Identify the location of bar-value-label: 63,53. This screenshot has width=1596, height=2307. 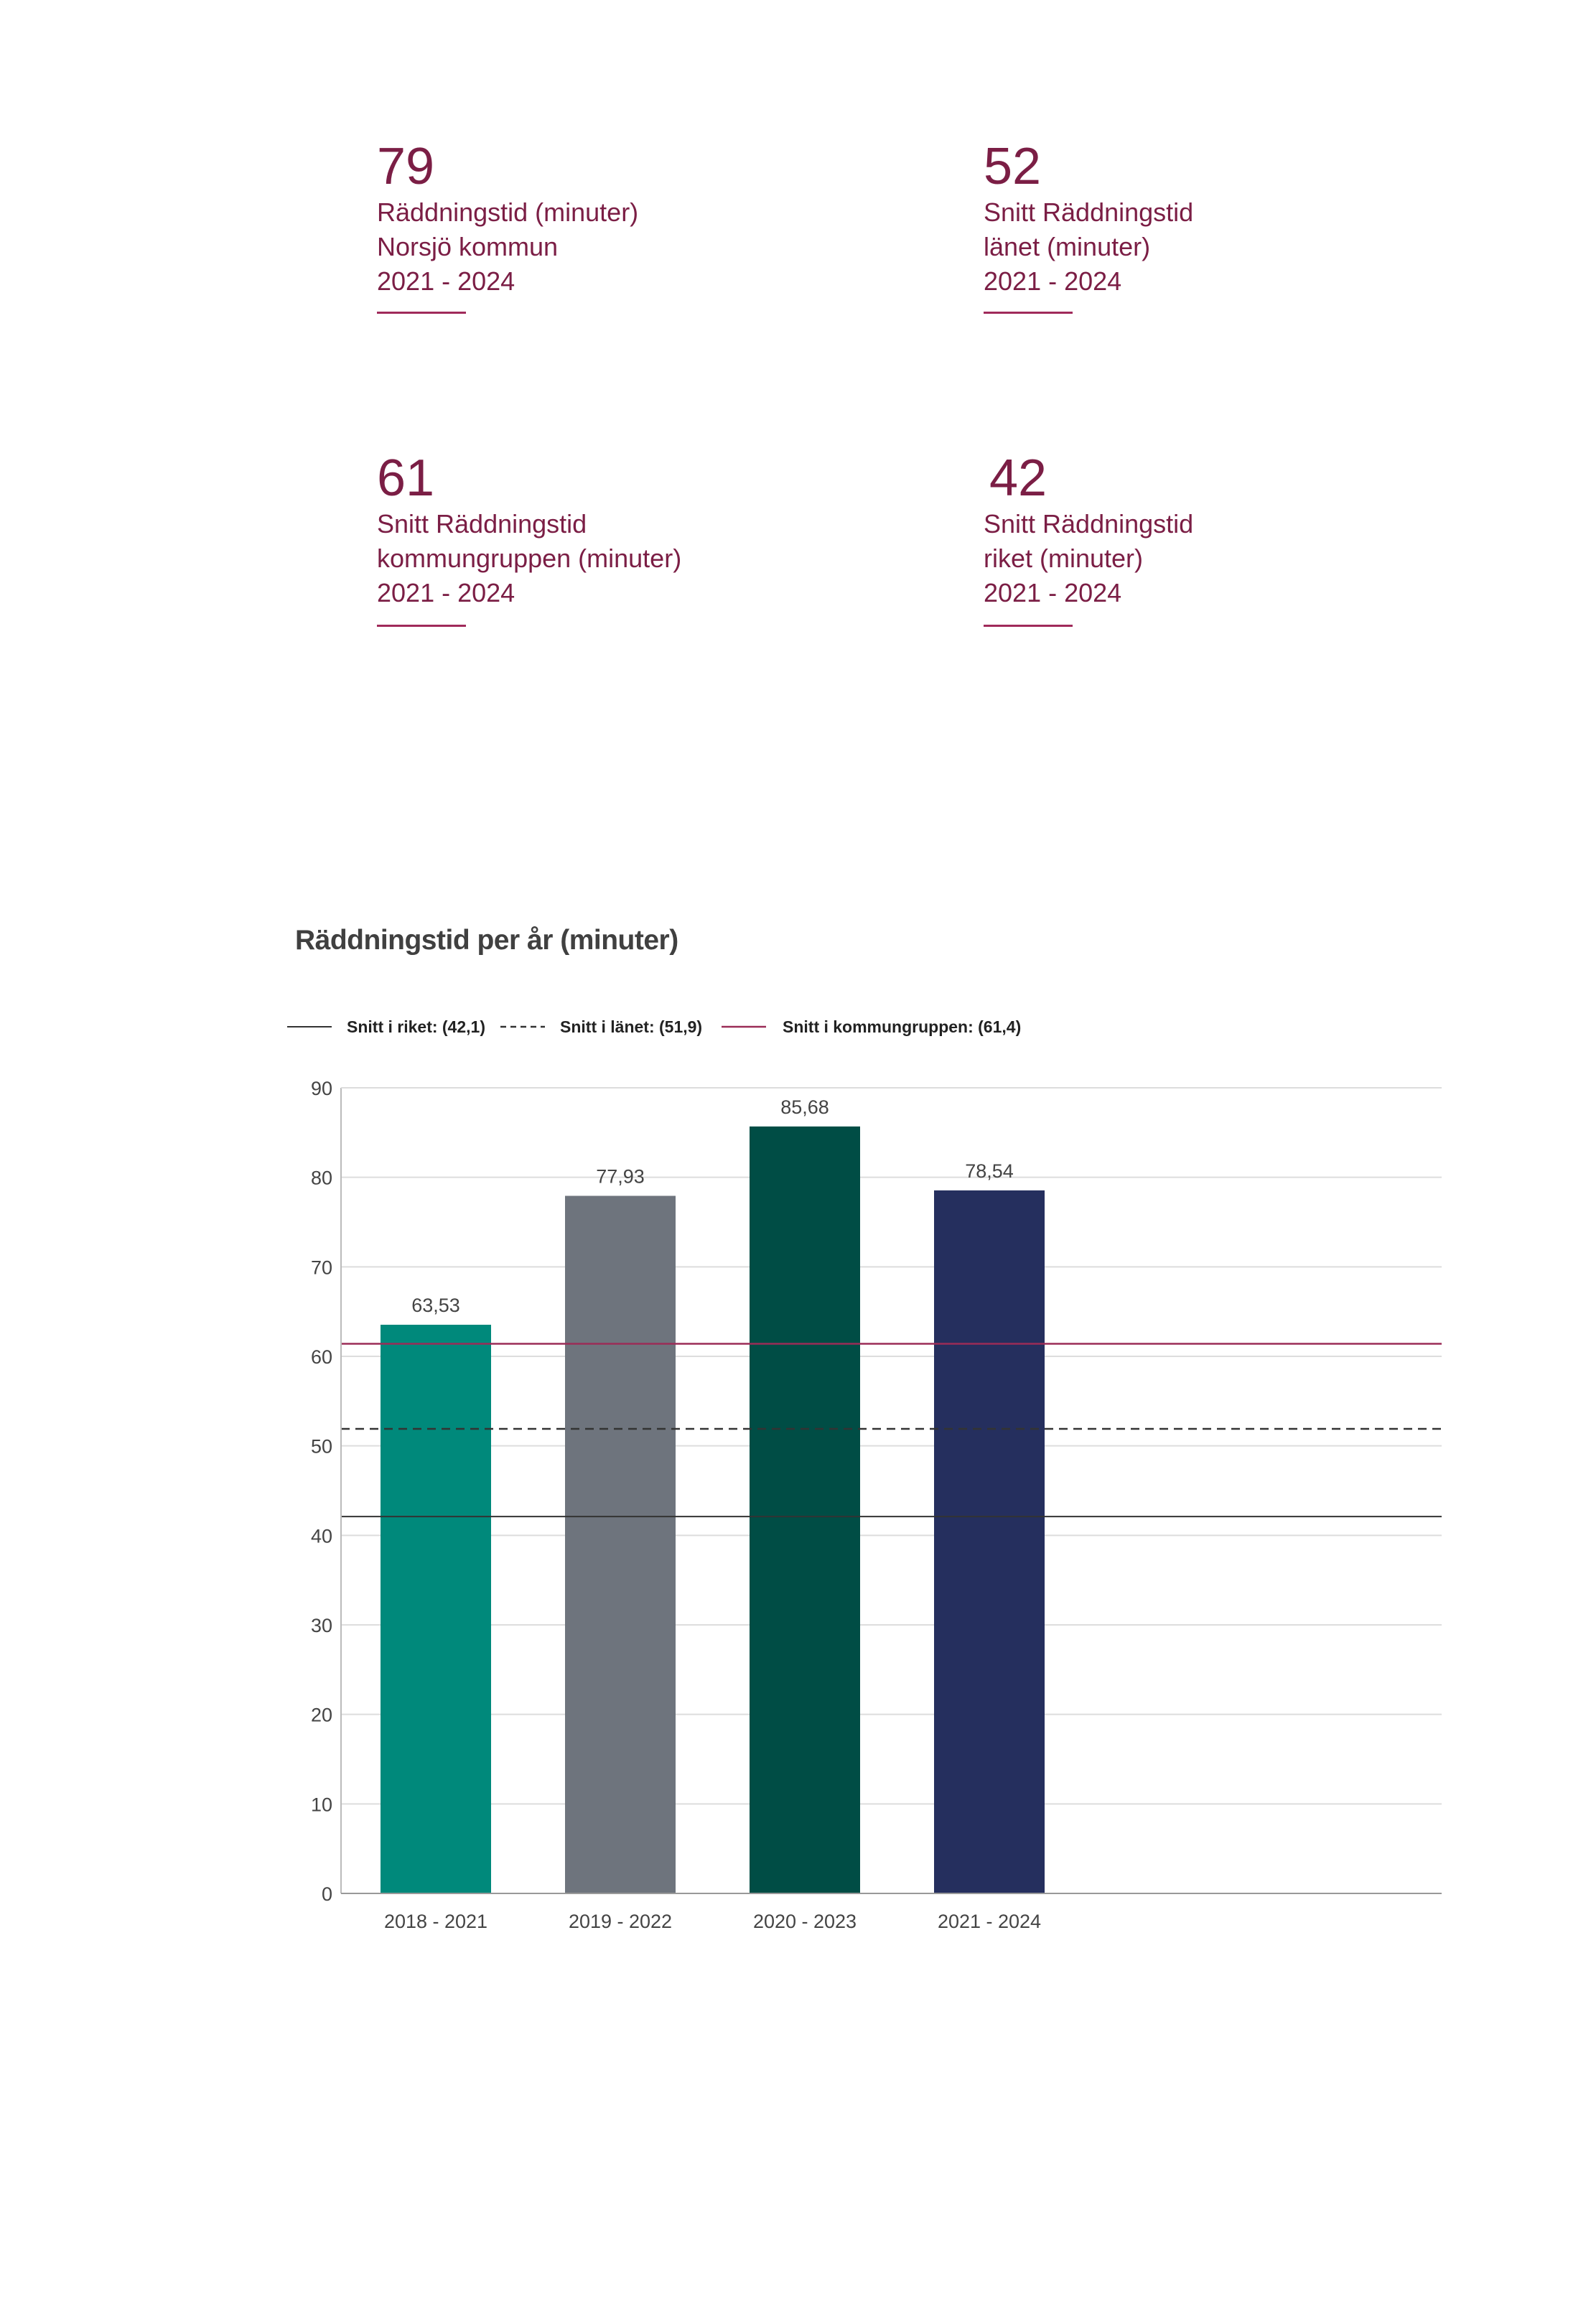
(435, 1305).